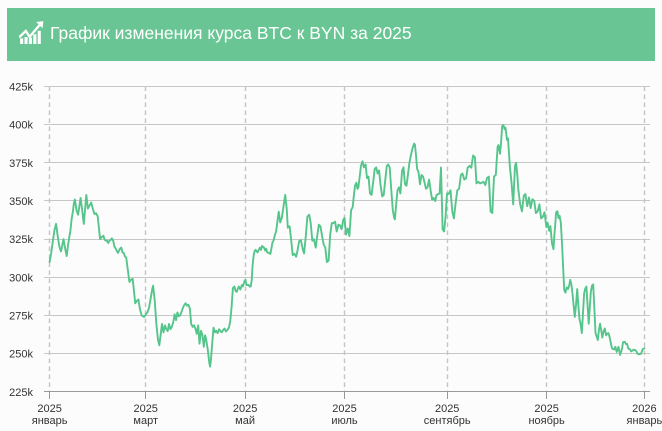 This screenshot has height=431, width=662. Describe the element at coordinates (21, 202) in the screenshot. I see `svg-text: 350k` at that location.